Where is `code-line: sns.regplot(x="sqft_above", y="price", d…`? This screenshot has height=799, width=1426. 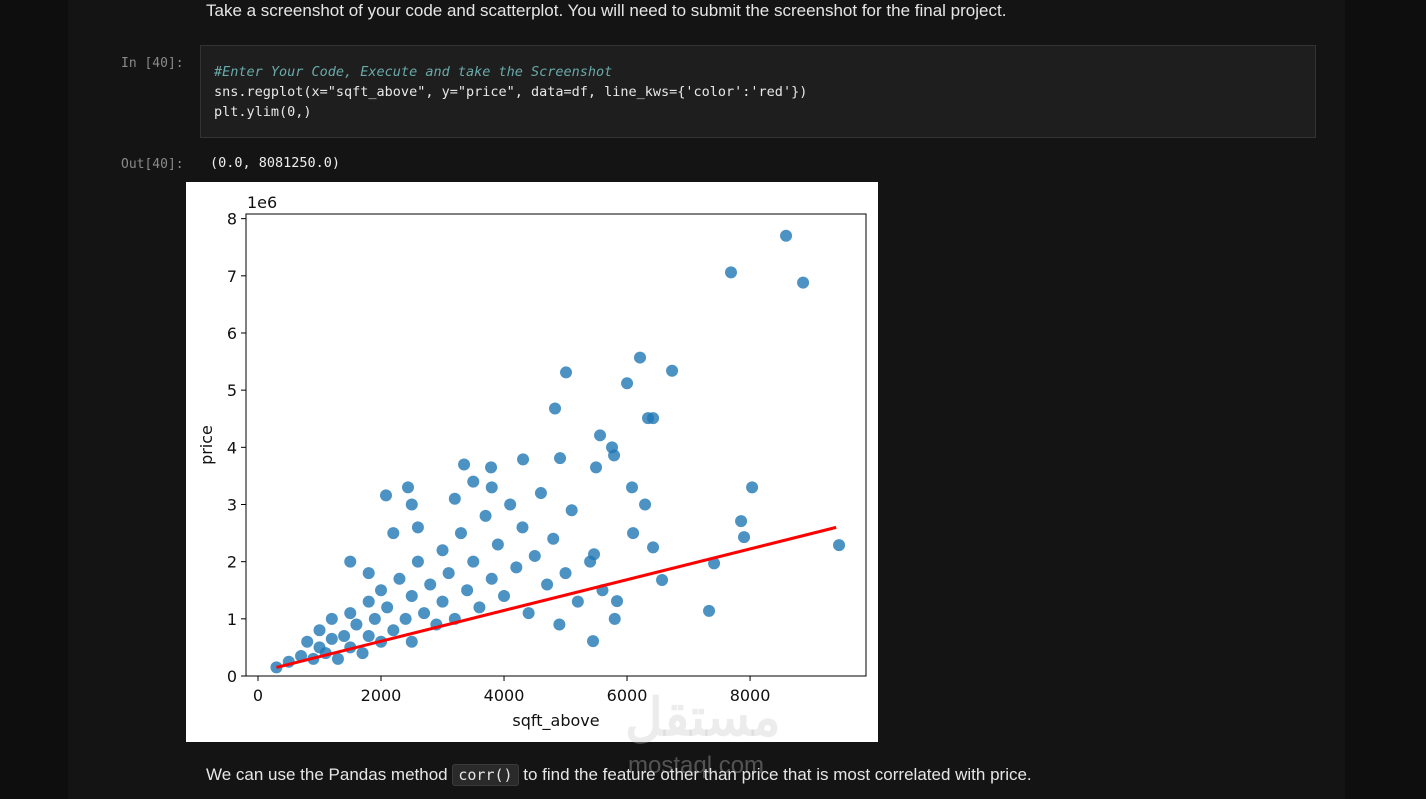 code-line: sns.regplot(x="sqft_above", y="price", d… is located at coordinates (511, 92).